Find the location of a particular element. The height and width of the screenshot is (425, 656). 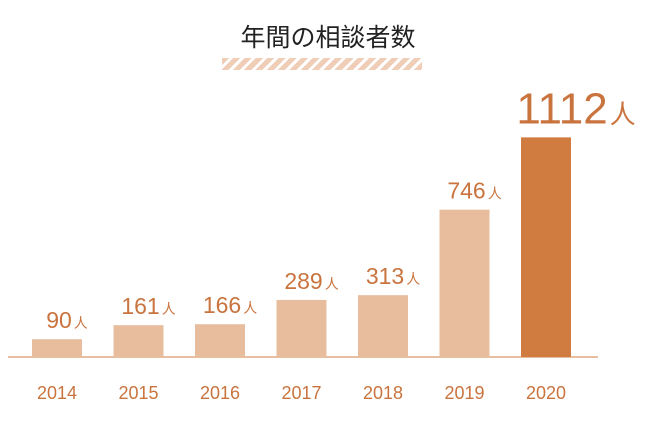

x-tick-label-2015: 2015 is located at coordinates (138, 393).